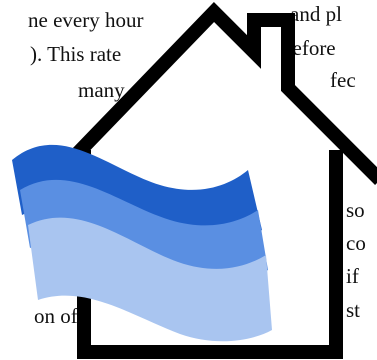 Image resolution: width=377 pixels, height=360 pixels. Describe the element at coordinates (75, 54) in the screenshot. I see `text-line: ). This rate` at that location.